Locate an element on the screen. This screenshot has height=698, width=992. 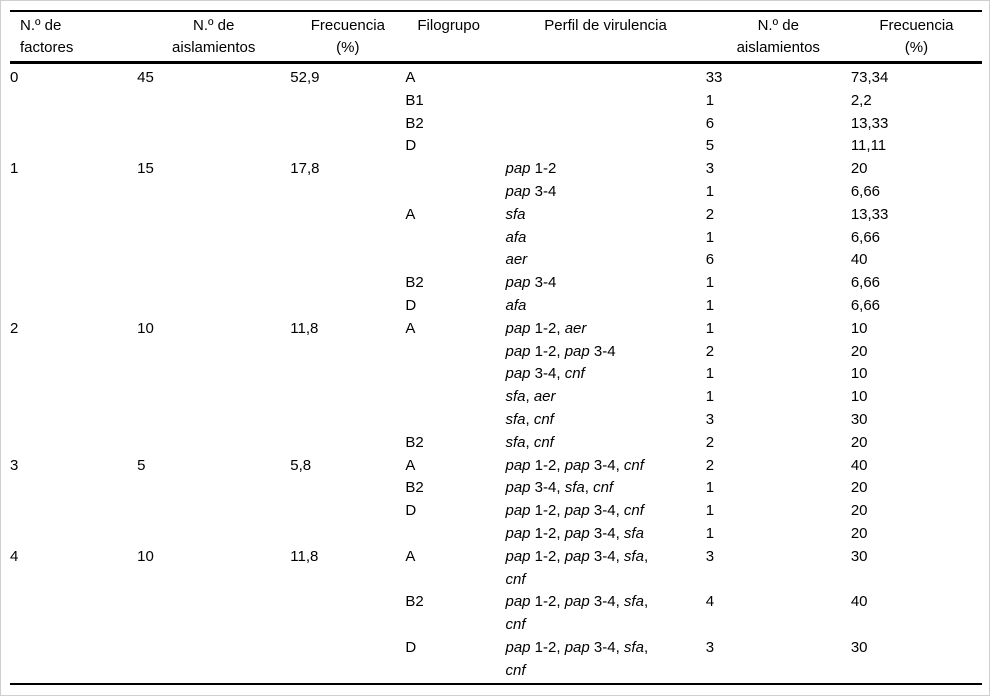
cell-aislamientos2: 2 is located at coordinates (710, 214).